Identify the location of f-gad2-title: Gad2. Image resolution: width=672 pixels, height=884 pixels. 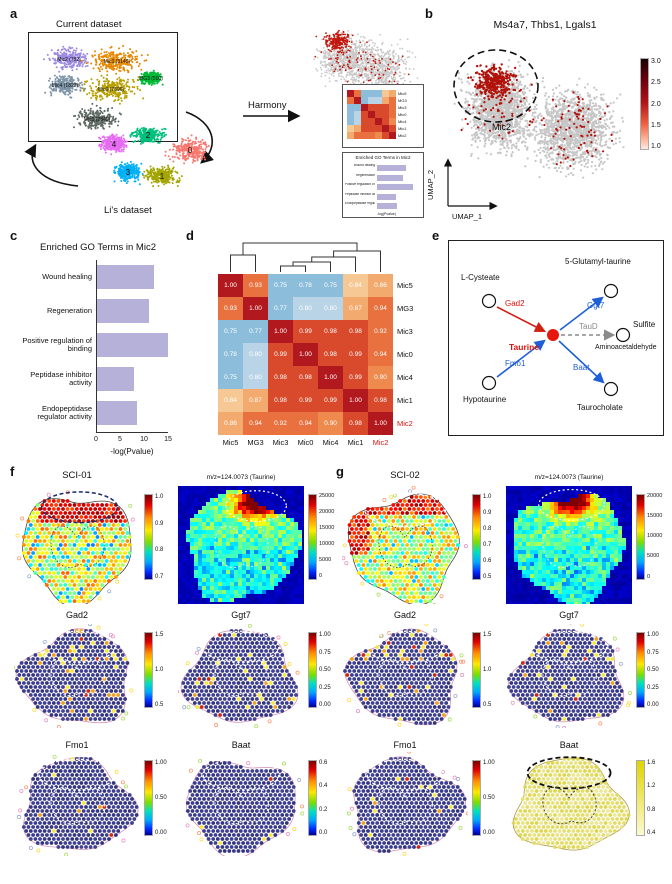
(77, 615).